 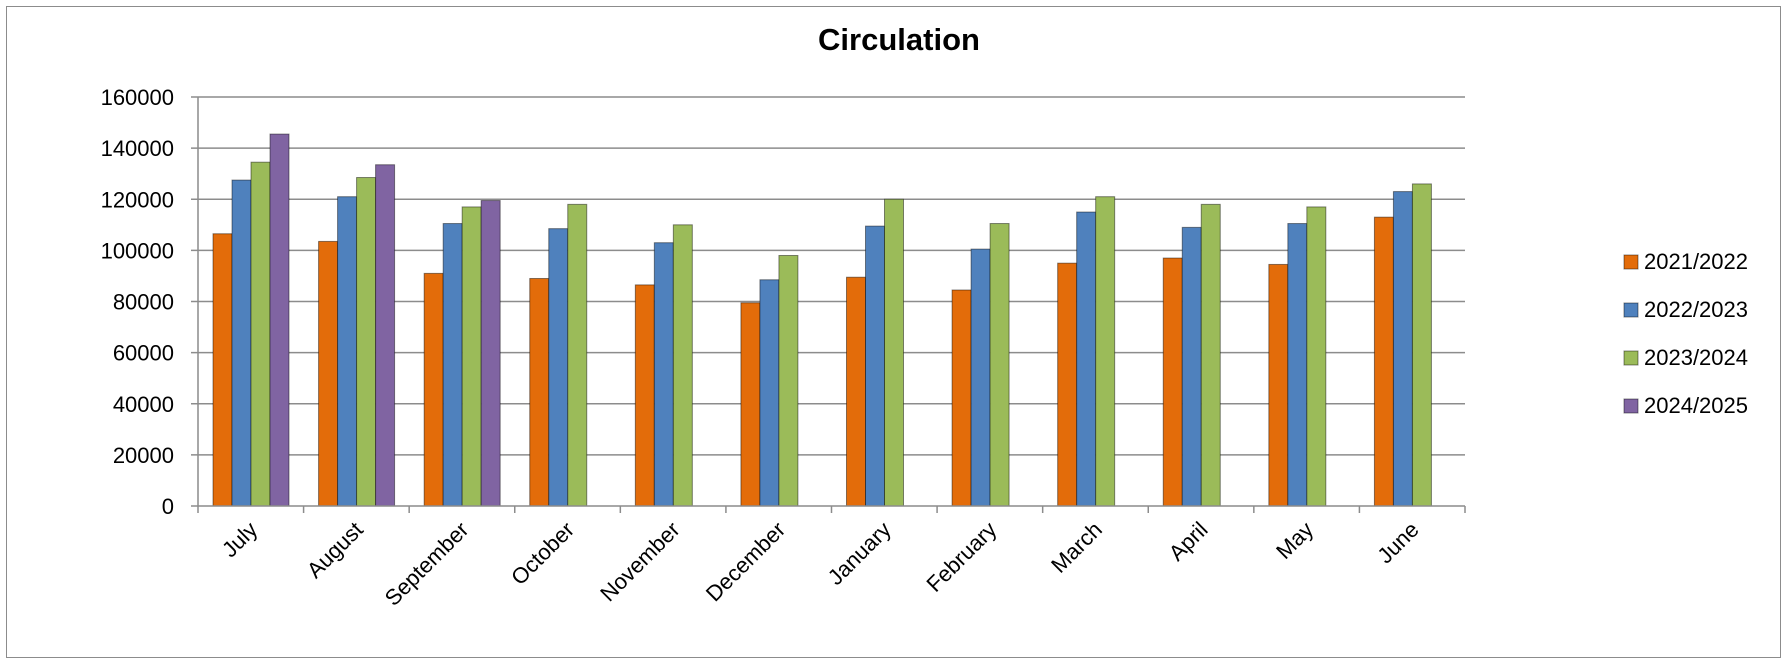 What do you see at coordinates (1696, 357) in the screenshot?
I see `legend-label: 2023/2024` at bounding box center [1696, 357].